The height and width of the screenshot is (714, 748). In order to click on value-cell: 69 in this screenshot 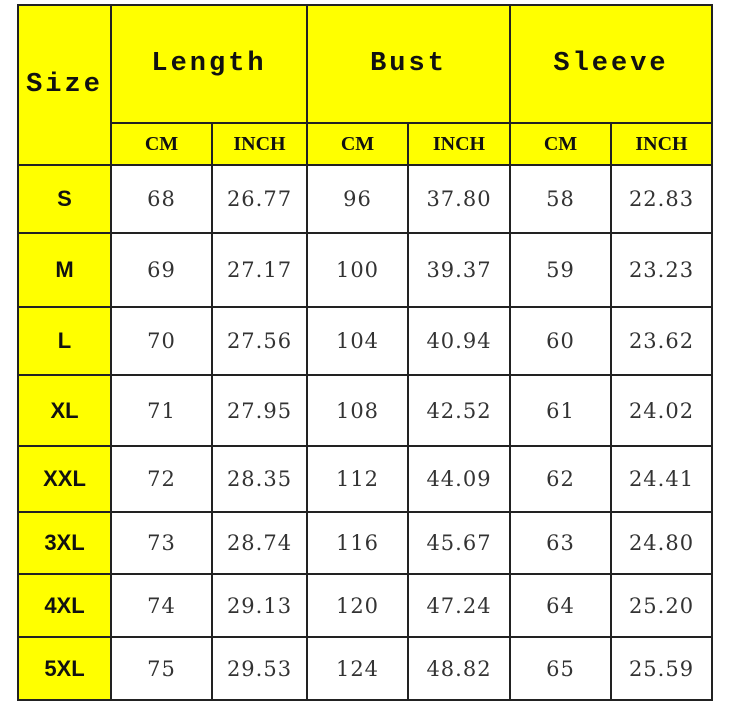, I will do `click(161, 270)`.